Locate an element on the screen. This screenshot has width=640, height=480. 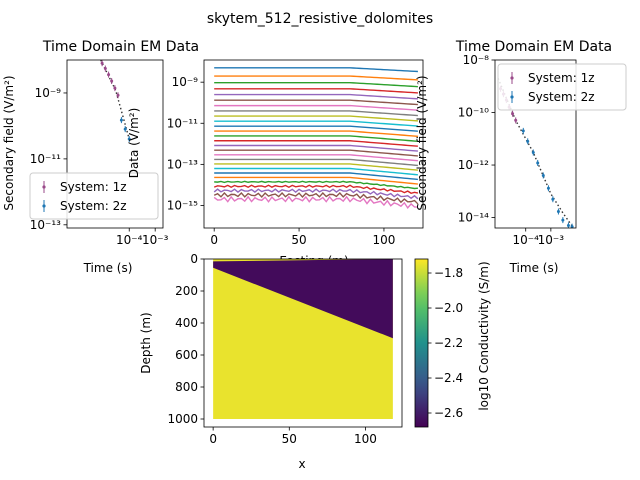
profile-ytick-label: 10⁻¹³ is located at coordinates (182, 164).